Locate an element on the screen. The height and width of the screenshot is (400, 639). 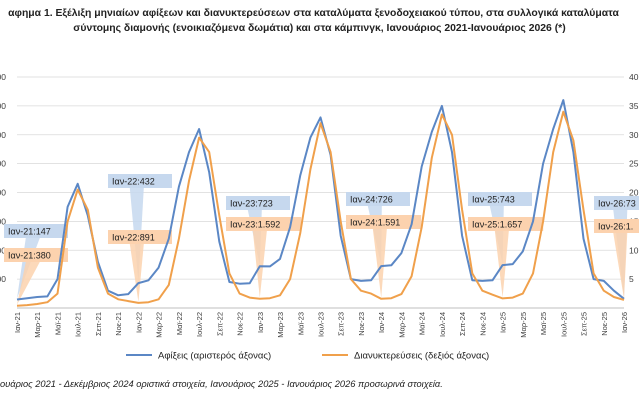
x-tick-label: Ιαν-21 is located at coordinates (17, 322).